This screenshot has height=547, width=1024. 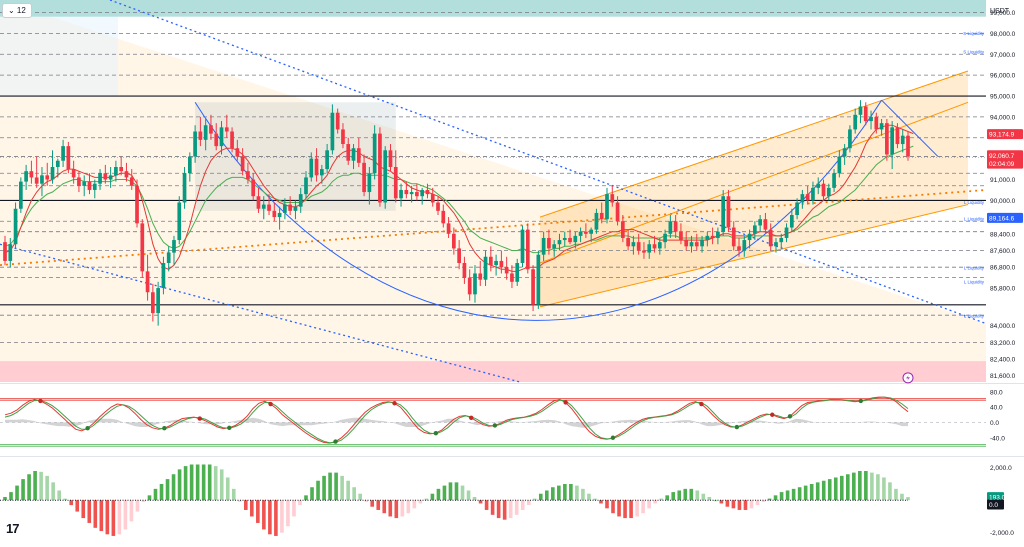 I want to click on price-tick-label: 99,000.0, so click(x=1003, y=13).